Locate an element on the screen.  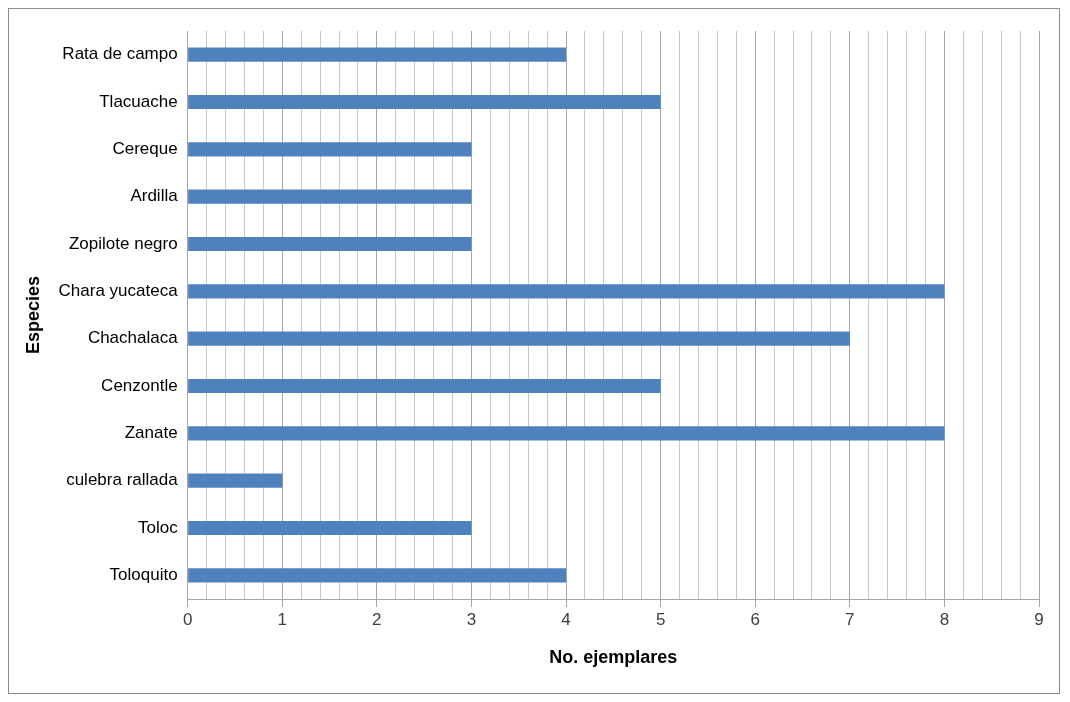
y-tick-label: Tlacuache is located at coordinates (138, 101).